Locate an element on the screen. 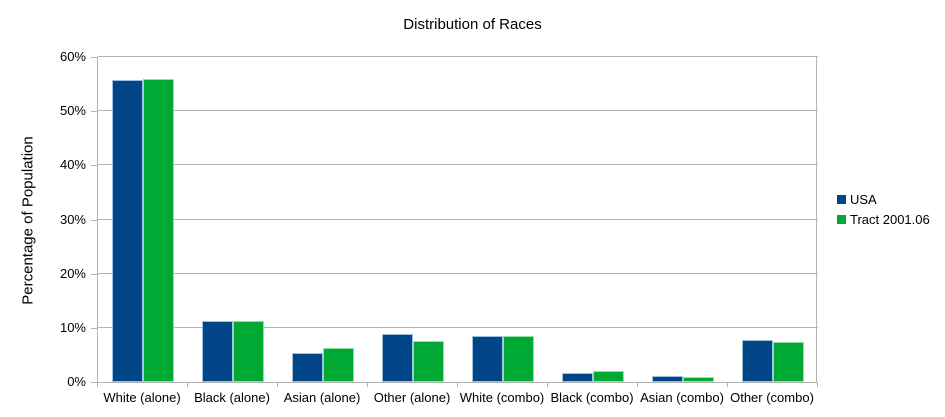 This screenshot has height=417, width=945. x-axis-label: White (combo) is located at coordinates (502, 397).